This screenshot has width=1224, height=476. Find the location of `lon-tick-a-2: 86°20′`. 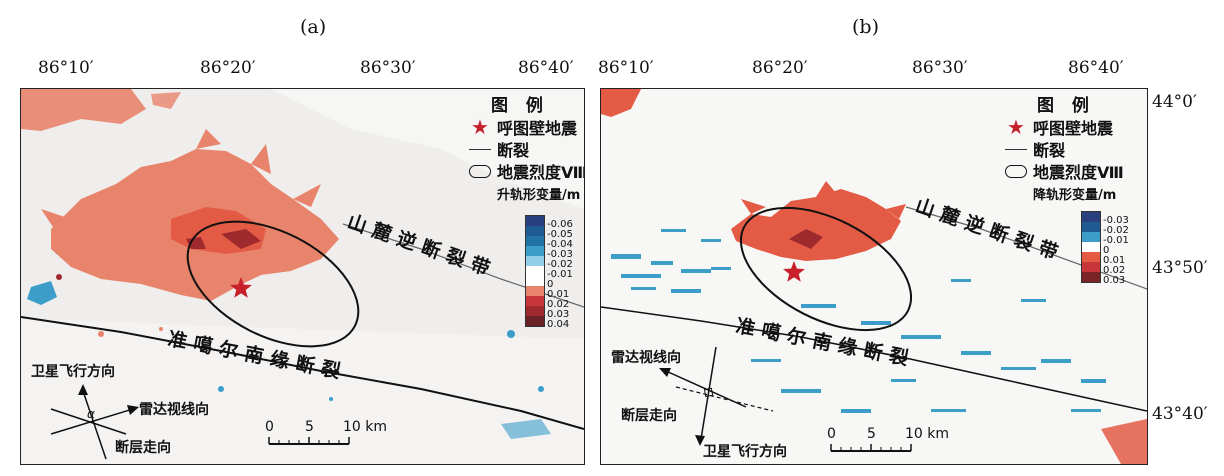

lon-tick-a-2: 86°20′ is located at coordinates (228, 68).